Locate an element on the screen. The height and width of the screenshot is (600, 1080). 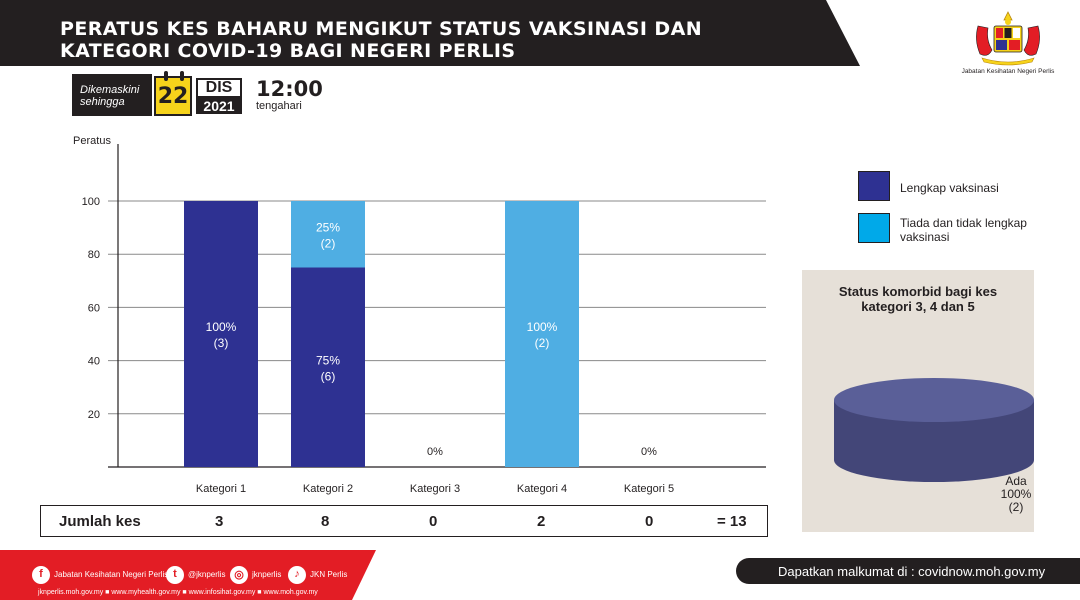
footer-social-bar is located at coordinates (188, 575).